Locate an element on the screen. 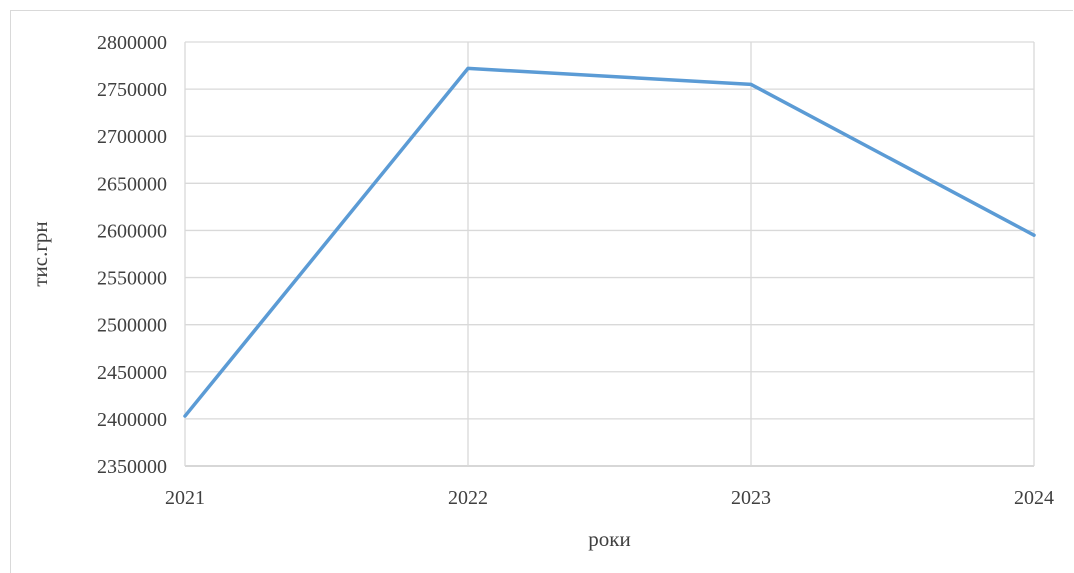  x-axis-title: роки is located at coordinates (609, 539).